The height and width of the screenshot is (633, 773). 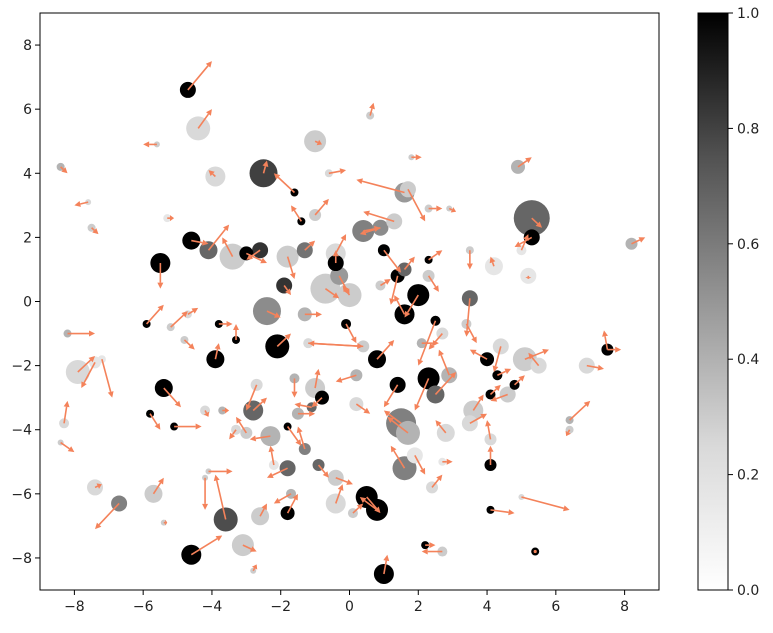 What do you see at coordinates (27, 46) in the screenshot?
I see `y-tick-label: 8` at bounding box center [27, 46].